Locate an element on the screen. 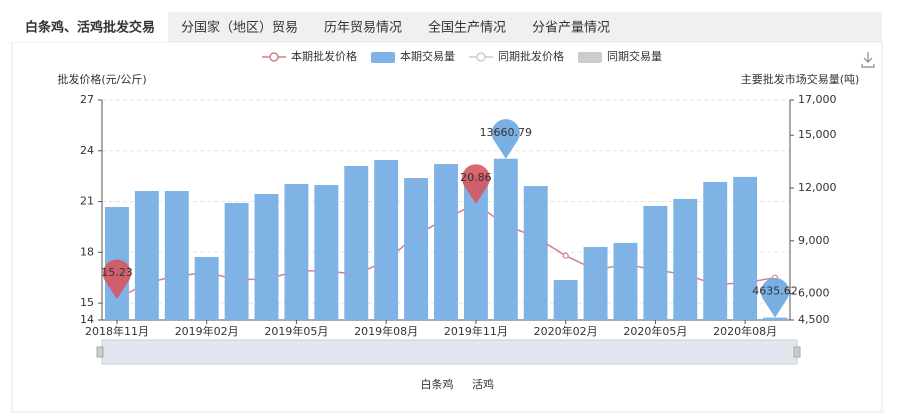 The image size is (900, 420). tab: 历年贸易情况 is located at coordinates (363, 28).